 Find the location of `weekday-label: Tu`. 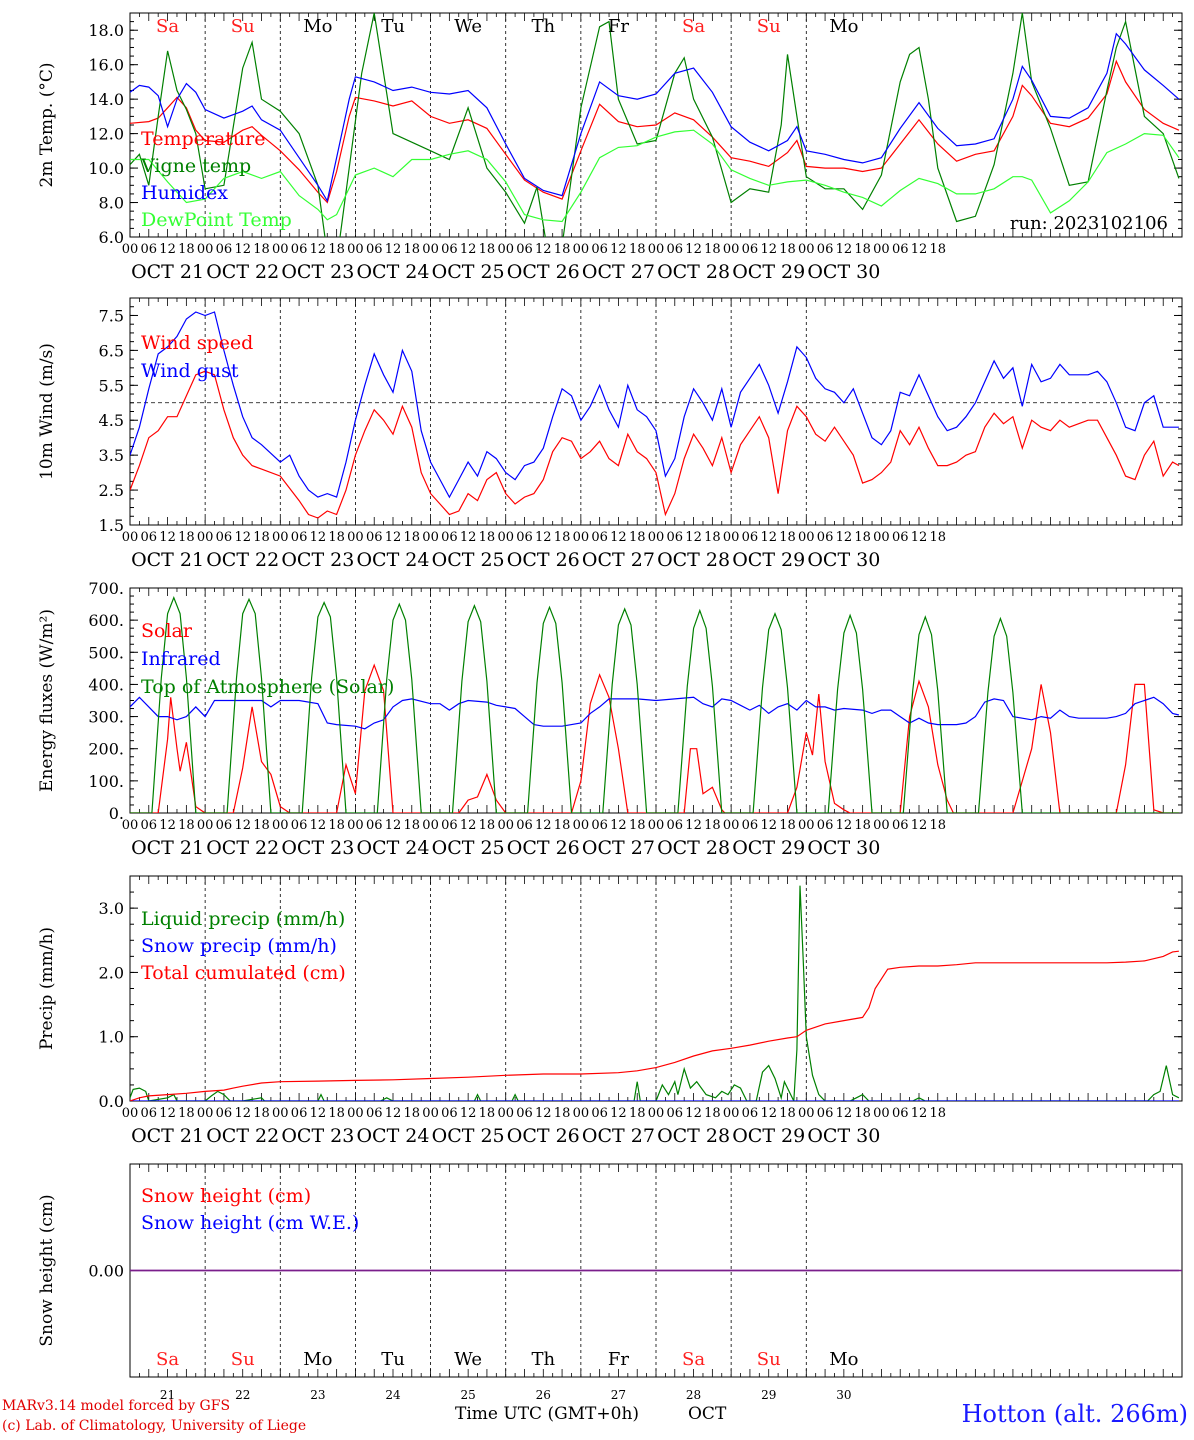

weekday-label: Tu is located at coordinates (393, 26).